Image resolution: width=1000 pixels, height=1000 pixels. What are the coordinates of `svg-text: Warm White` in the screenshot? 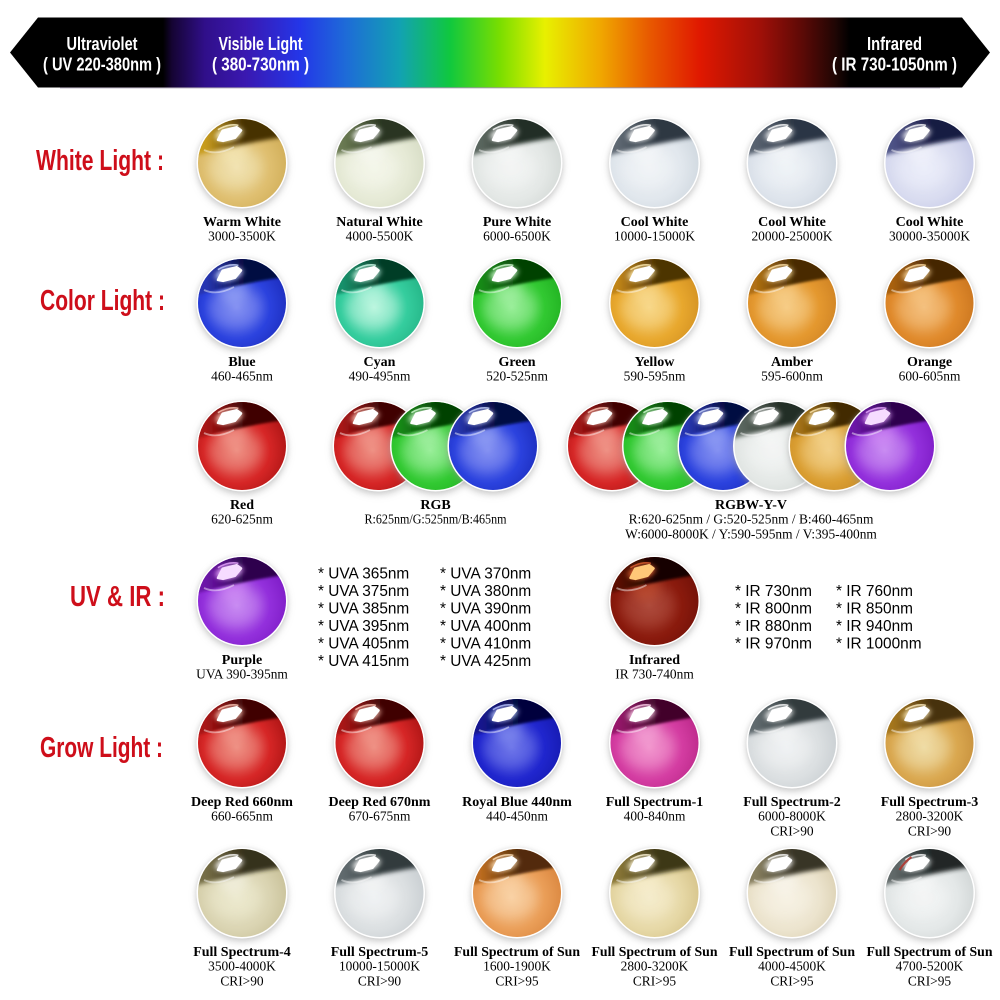 It's located at (242, 222).